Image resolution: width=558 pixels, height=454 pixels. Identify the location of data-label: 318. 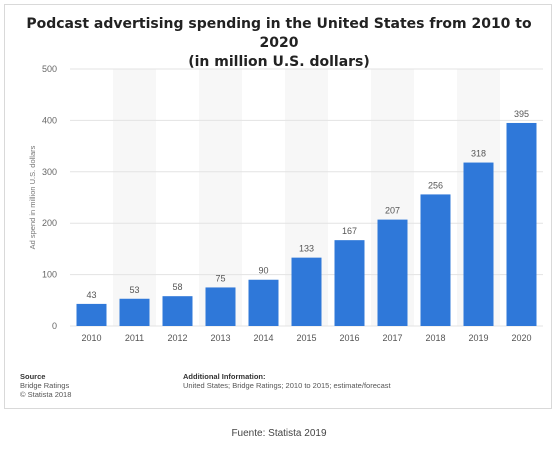
(478, 154).